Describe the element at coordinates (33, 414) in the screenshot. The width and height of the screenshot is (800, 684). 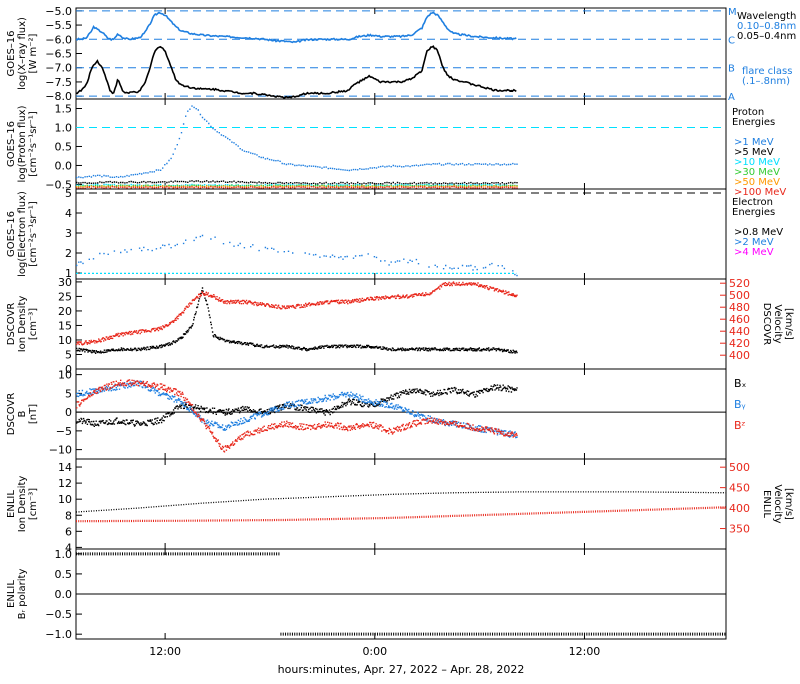
I see `y-axis-label-dscovr_mag: [nT]` at that location.